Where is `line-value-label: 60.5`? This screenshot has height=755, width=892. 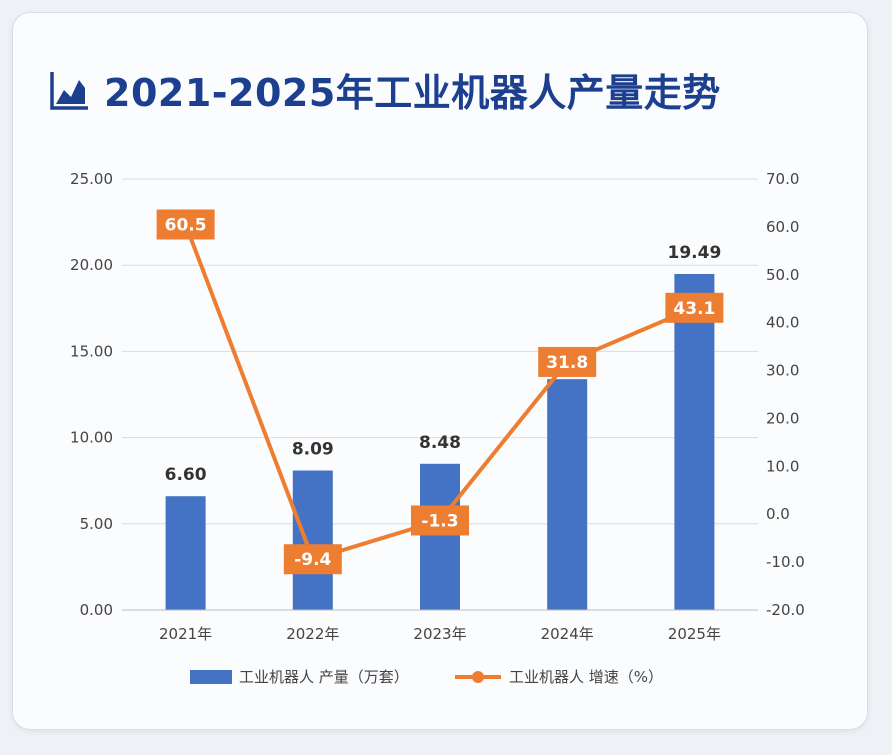 line-value-label: 60.5 is located at coordinates (186, 225).